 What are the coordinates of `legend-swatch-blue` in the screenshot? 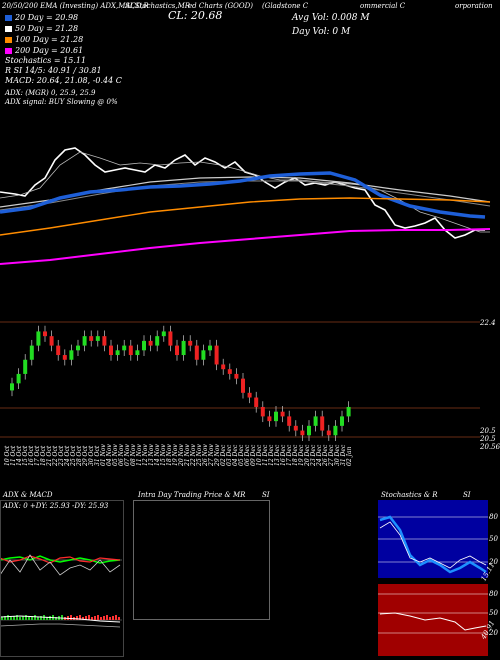 It's located at (8, 18).